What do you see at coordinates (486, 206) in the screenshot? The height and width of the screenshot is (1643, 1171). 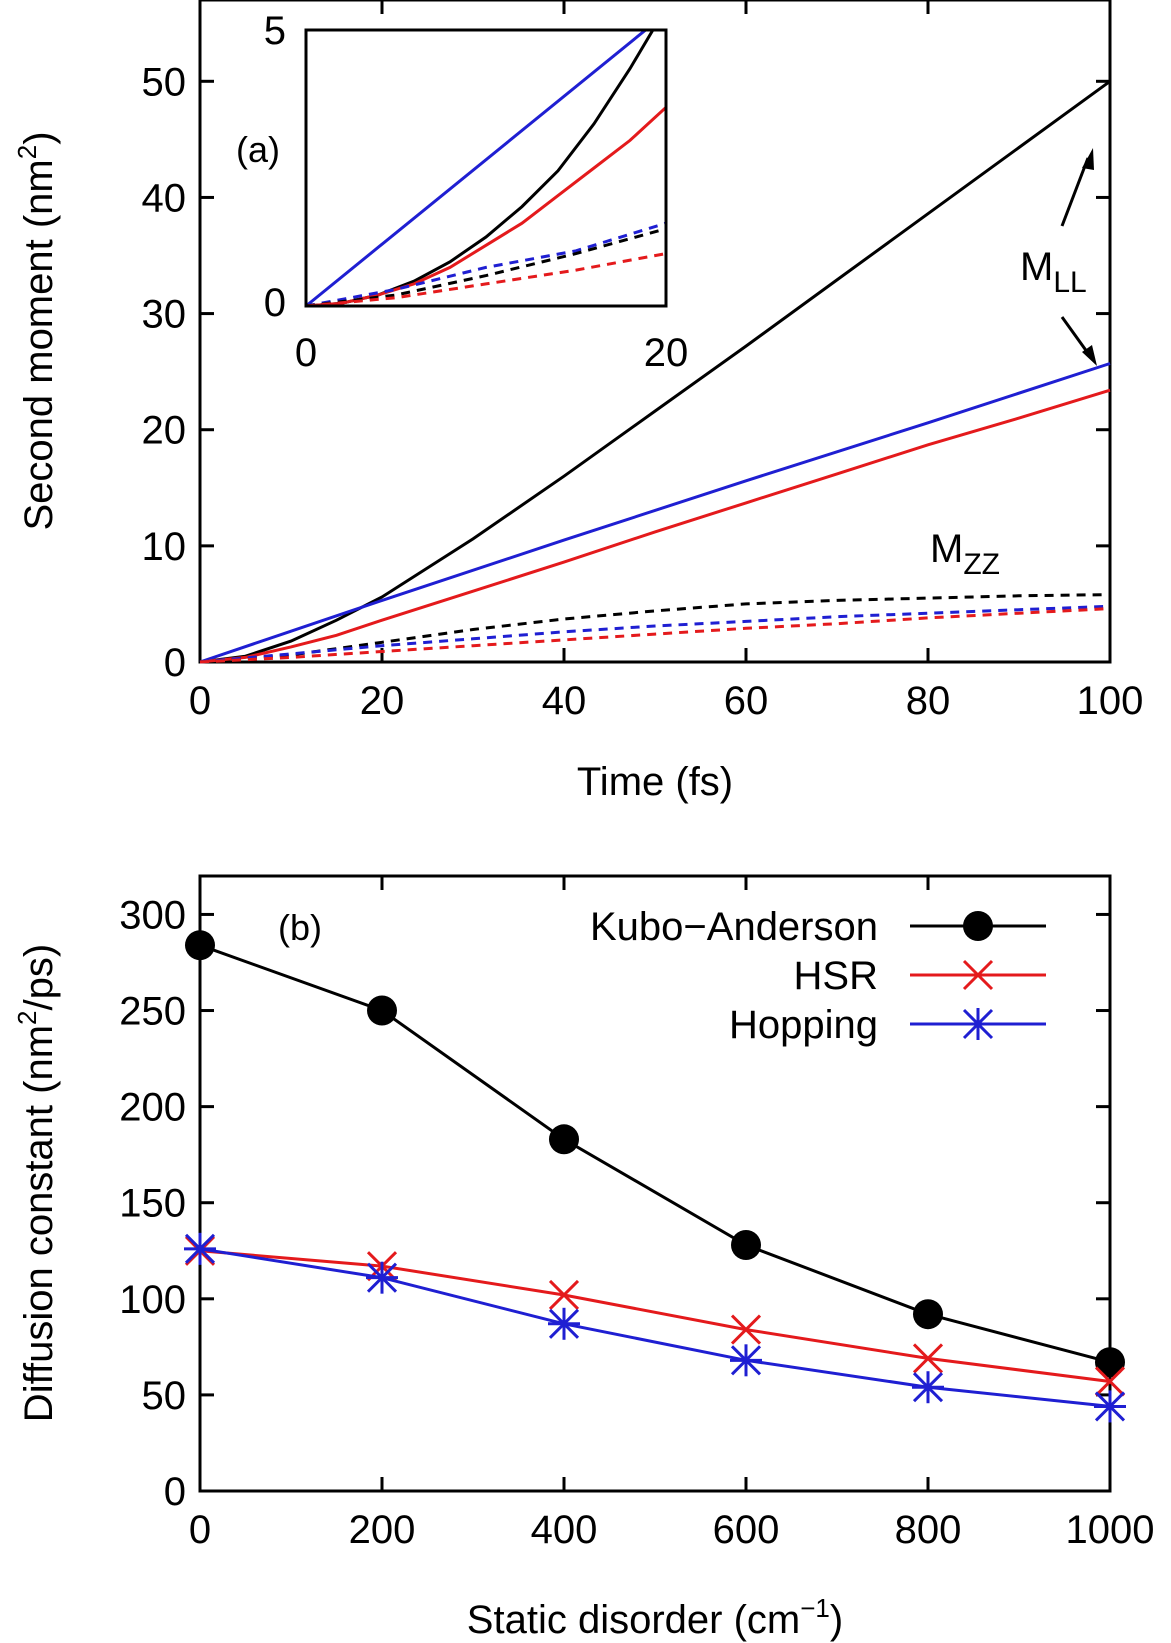 I see `inset-series-red-solid` at bounding box center [486, 206].